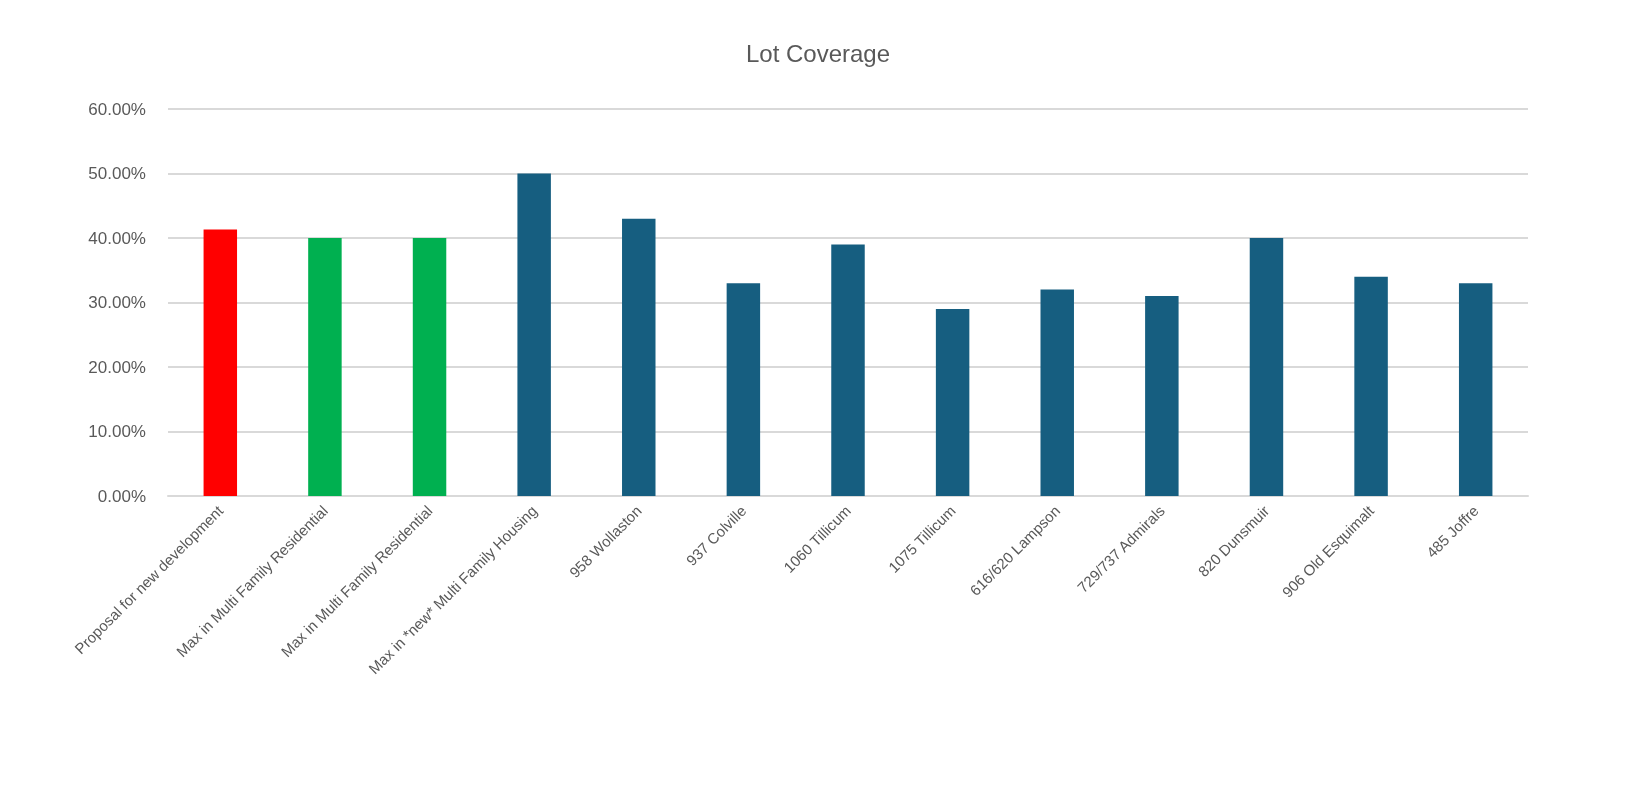 The image size is (1639, 799). What do you see at coordinates (117, 109) in the screenshot?
I see `y-tick-label: 60.00%` at bounding box center [117, 109].